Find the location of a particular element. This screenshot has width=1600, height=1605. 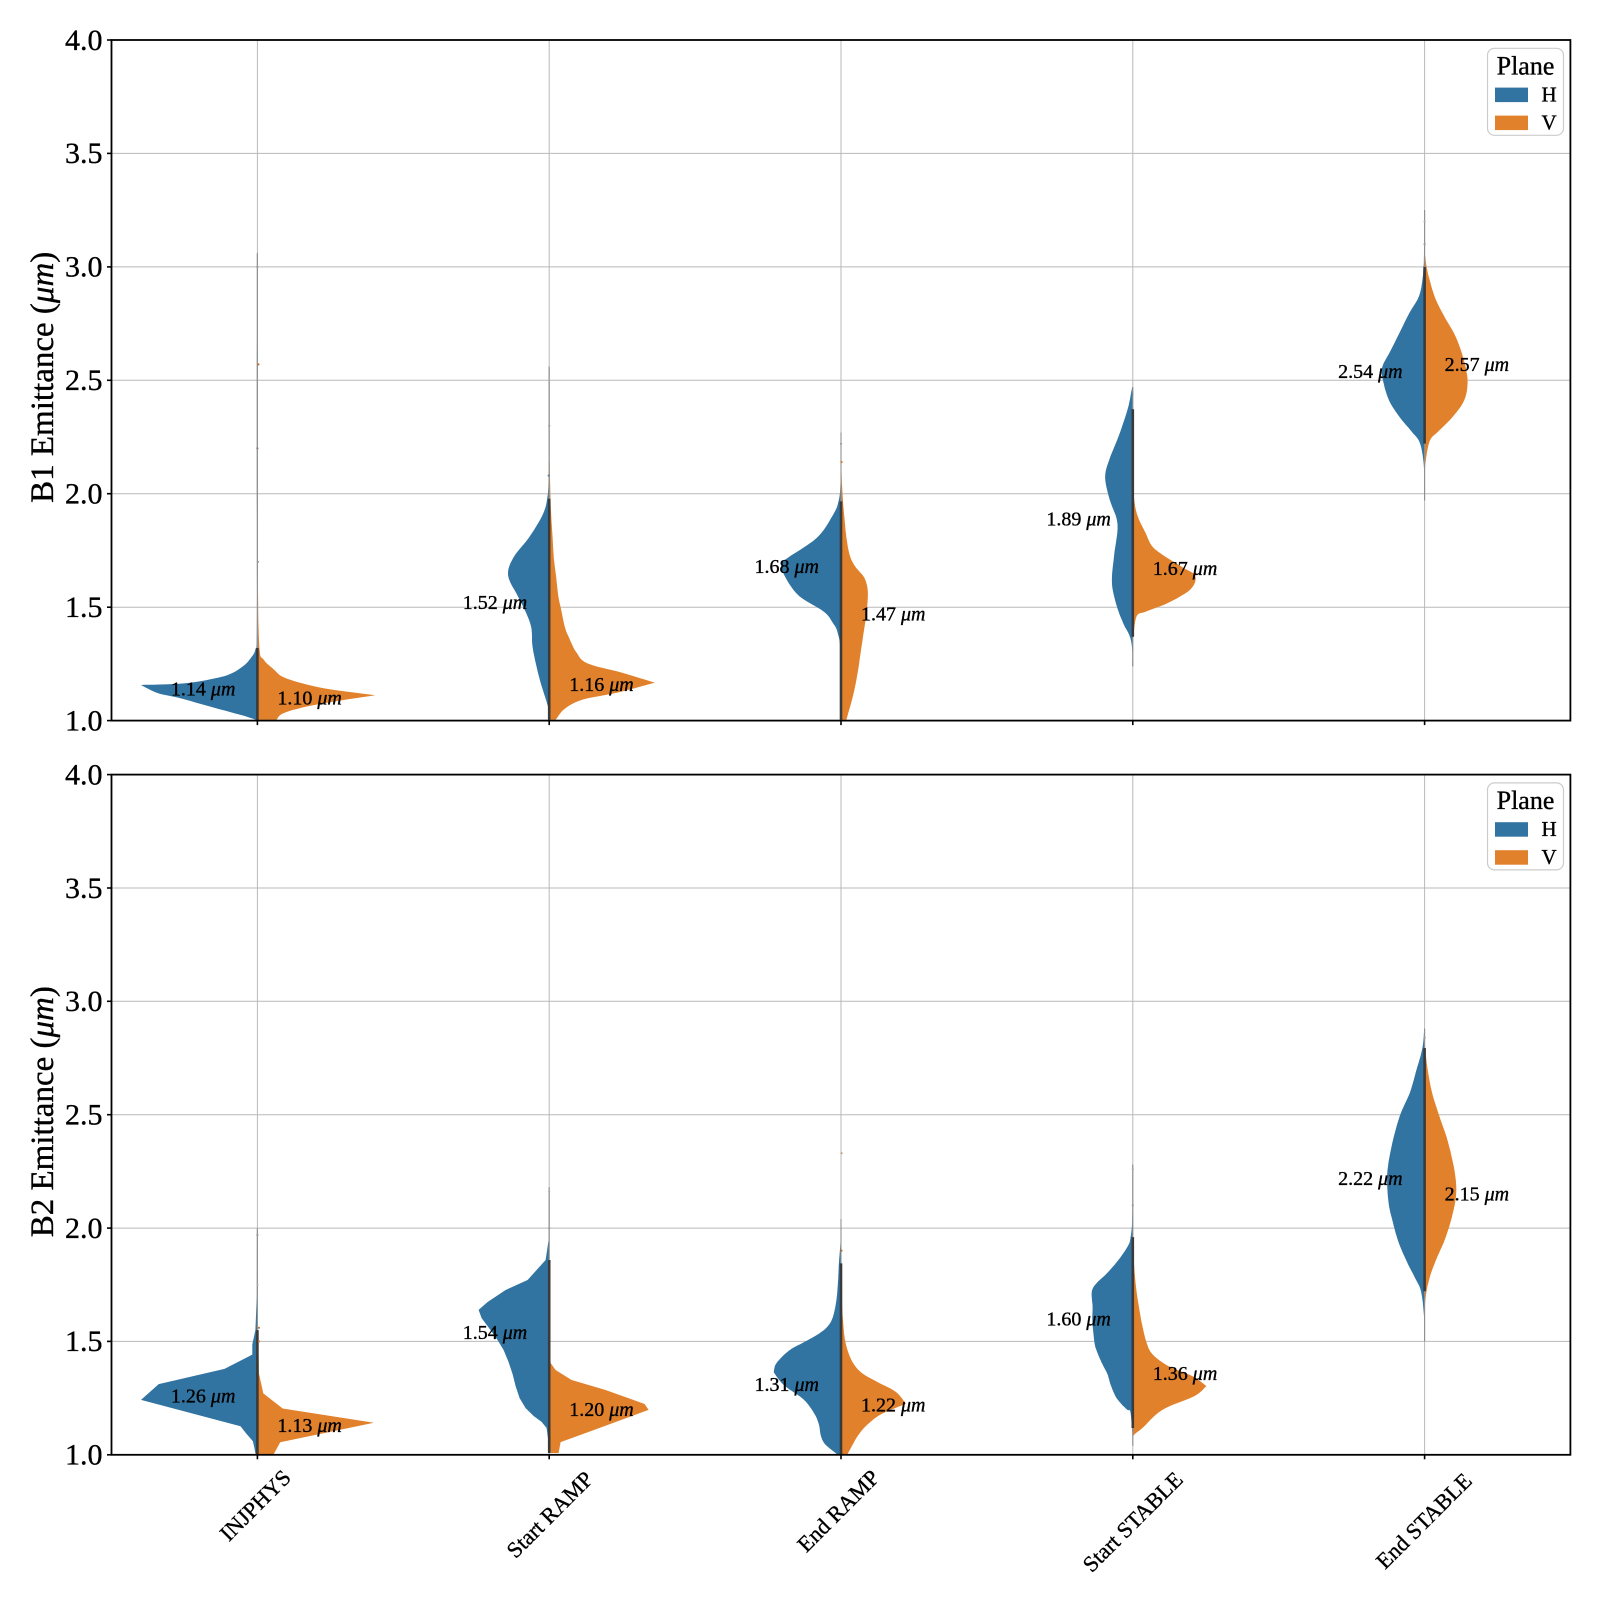

svg-text: 1.14 μm is located at coordinates (203, 689).